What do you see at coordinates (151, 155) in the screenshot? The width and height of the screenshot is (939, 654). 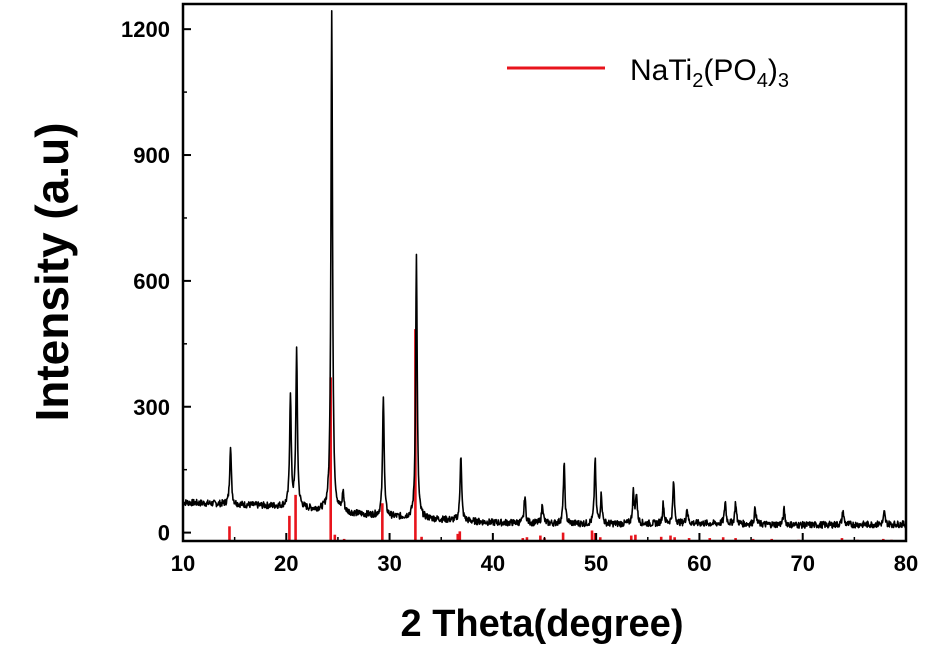 I see `y-tick-label: 900` at bounding box center [151, 155].